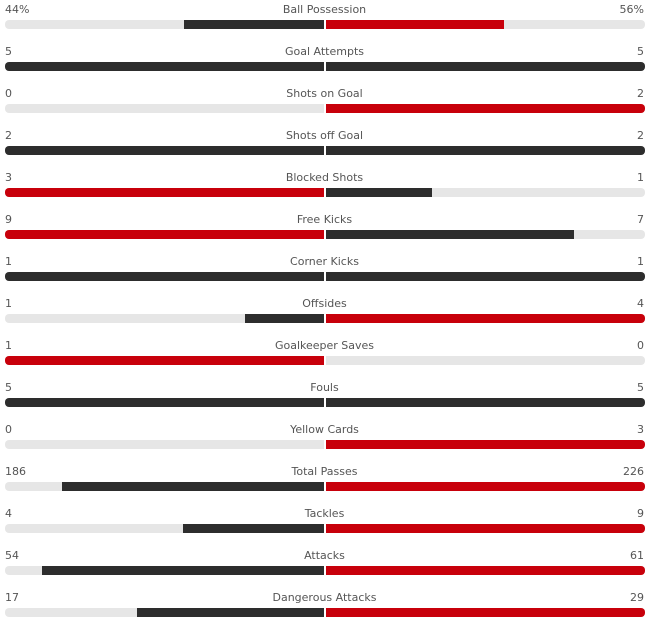 Image resolution: width=649 pixels, height=630 pixels. Describe the element at coordinates (12, 597) in the screenshot. I see `home-value: 17` at that location.